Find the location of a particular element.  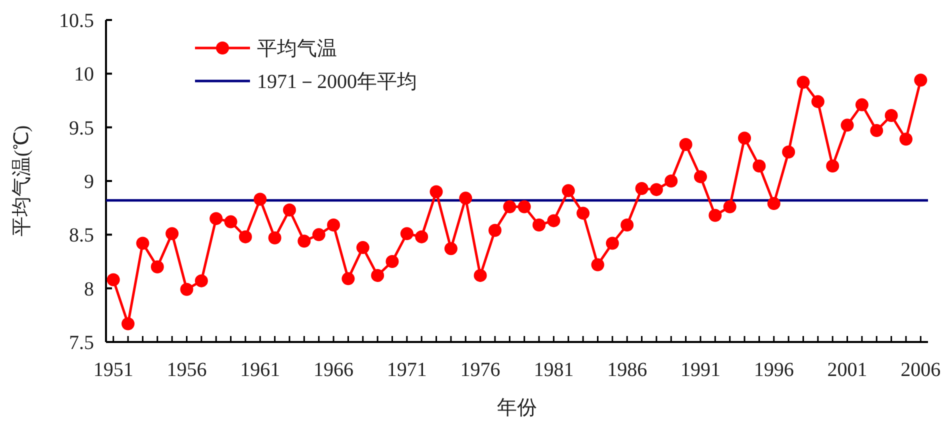

y-tick-label: 9.5 is located at coordinates (81, 128).